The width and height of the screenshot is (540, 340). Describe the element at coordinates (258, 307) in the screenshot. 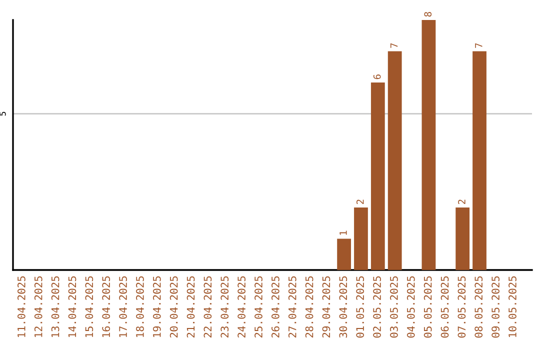

I see `x-tick-label: 25.04.2025` at that location.